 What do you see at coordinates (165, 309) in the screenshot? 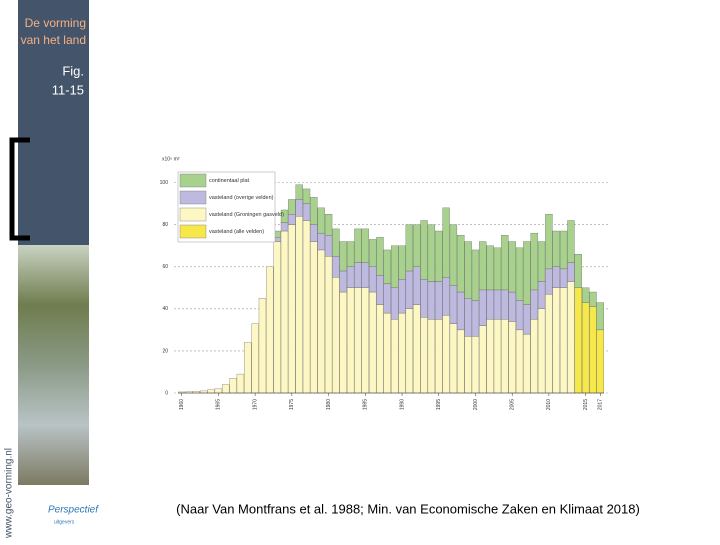
I see `y-tick-label: 40` at bounding box center [165, 309].